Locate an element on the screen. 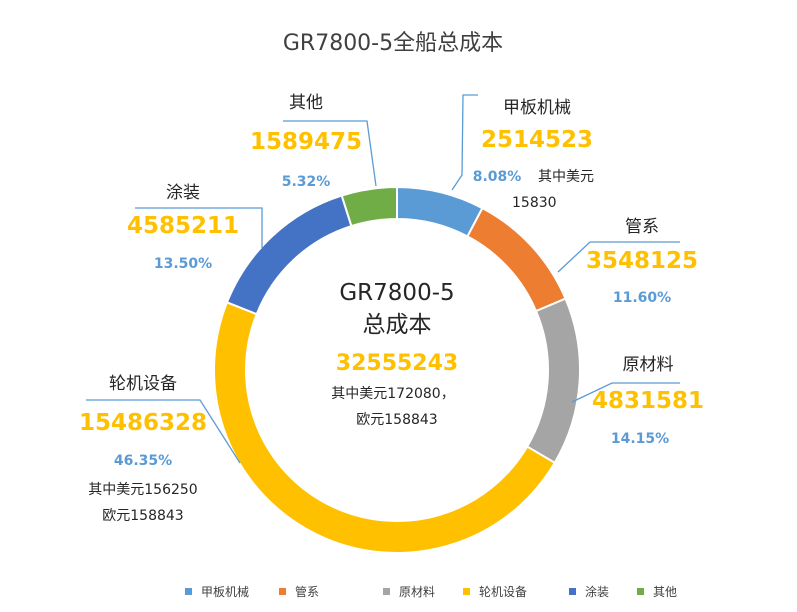 The image size is (797, 612). slice-percent-label: 8.08% is located at coordinates (497, 177).